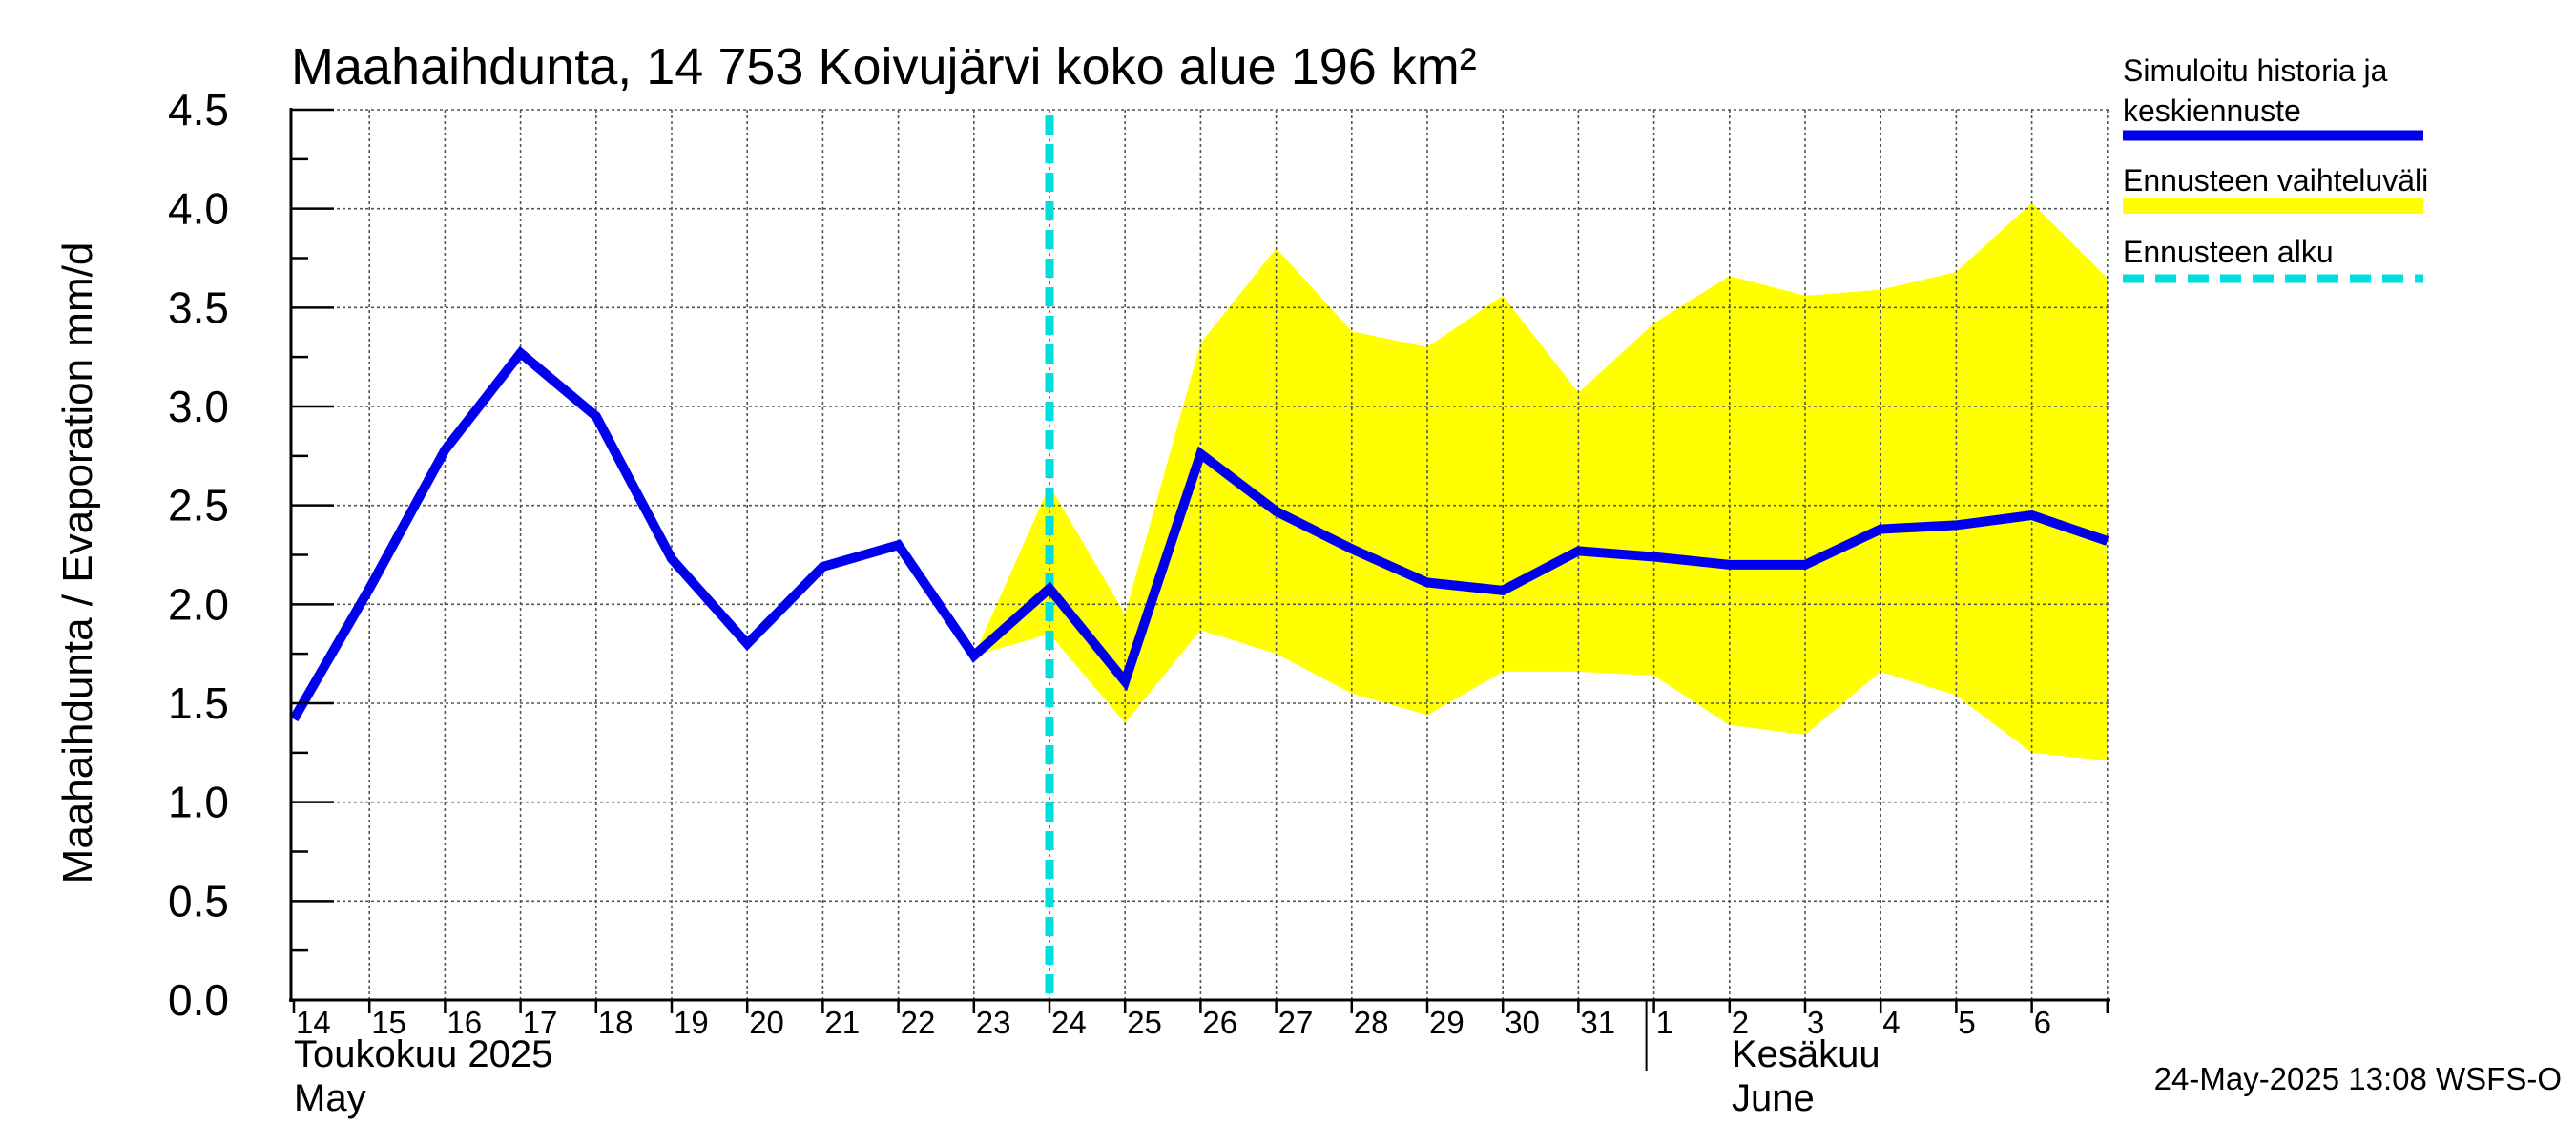 The image size is (2576, 1145). What do you see at coordinates (1069, 1022) in the screenshot?
I see `x-tick-label: 24` at bounding box center [1069, 1022].